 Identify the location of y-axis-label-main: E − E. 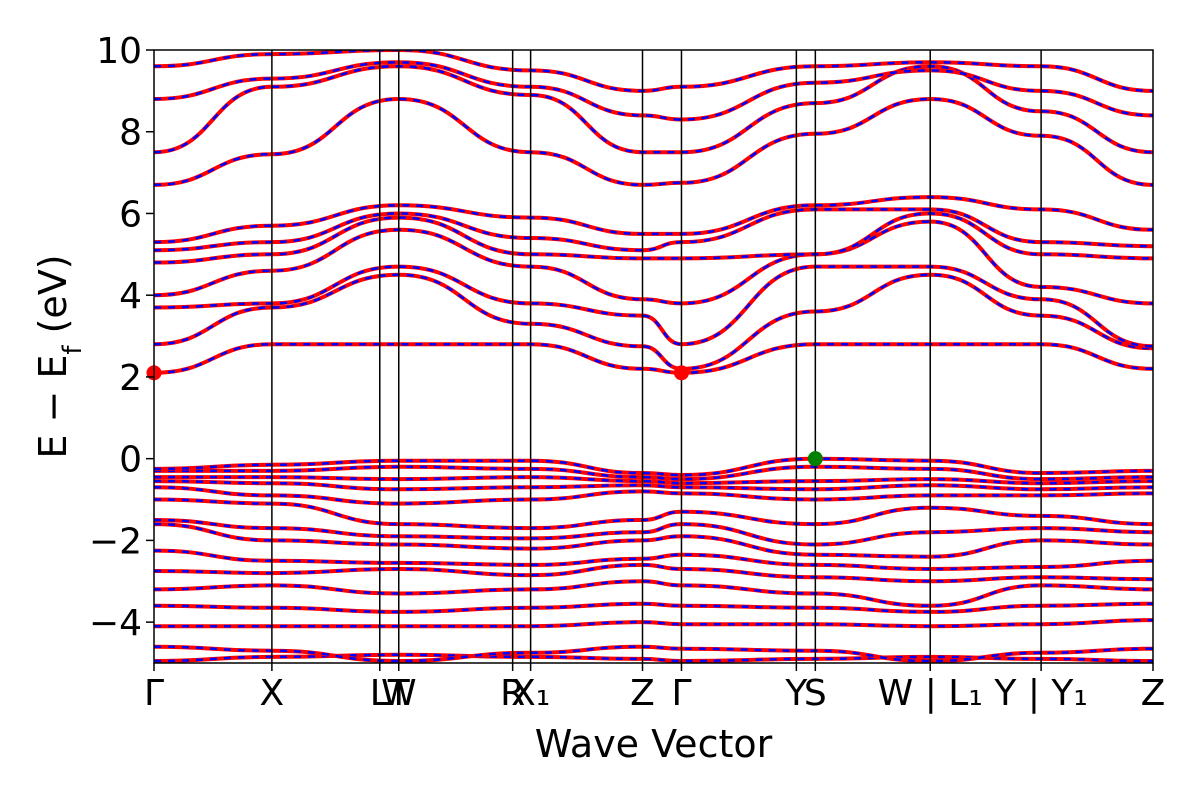
(53, 407).